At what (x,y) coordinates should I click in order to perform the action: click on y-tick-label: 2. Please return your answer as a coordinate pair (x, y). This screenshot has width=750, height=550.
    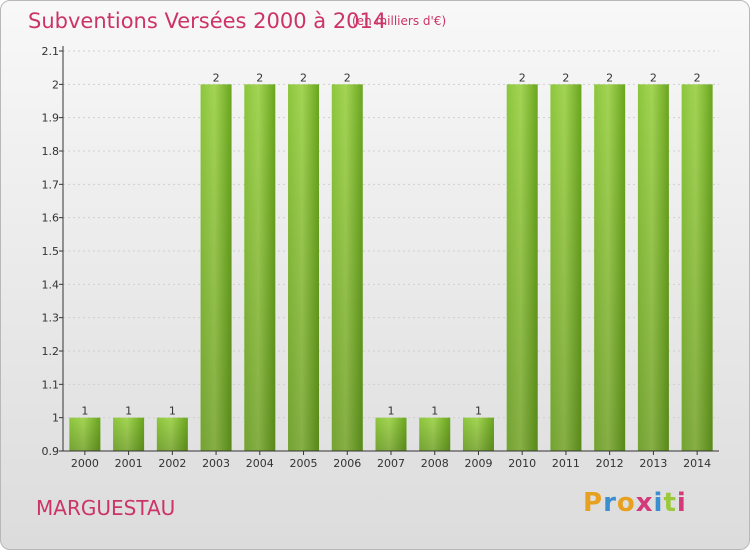
    Looking at the image, I should click on (55, 84).